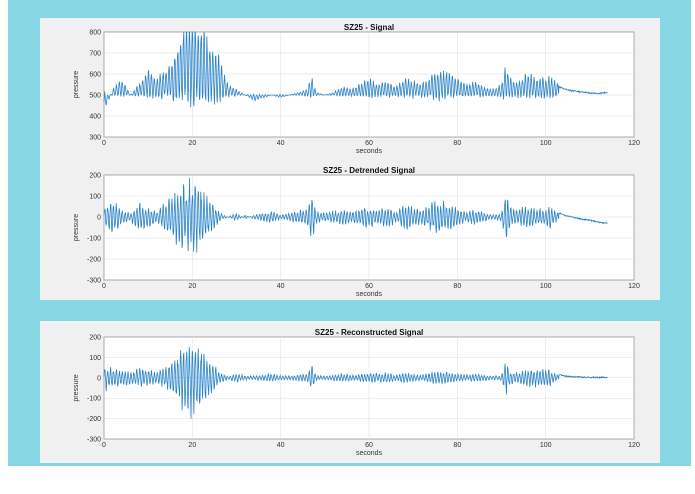  Describe the element at coordinates (95, 96) in the screenshot. I see `y-tick-label: 500` at that location.